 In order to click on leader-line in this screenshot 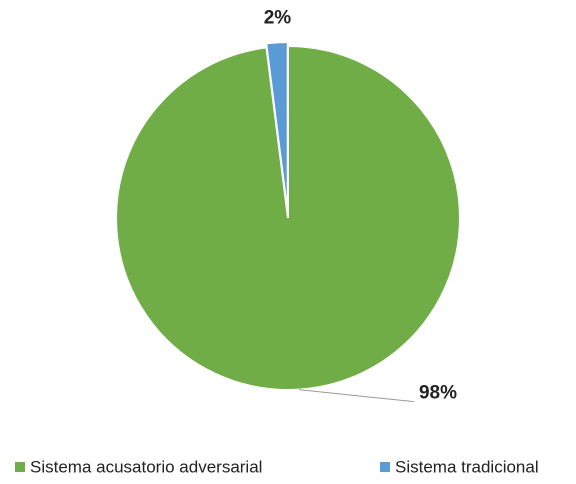, I will do `click(356, 396)`.